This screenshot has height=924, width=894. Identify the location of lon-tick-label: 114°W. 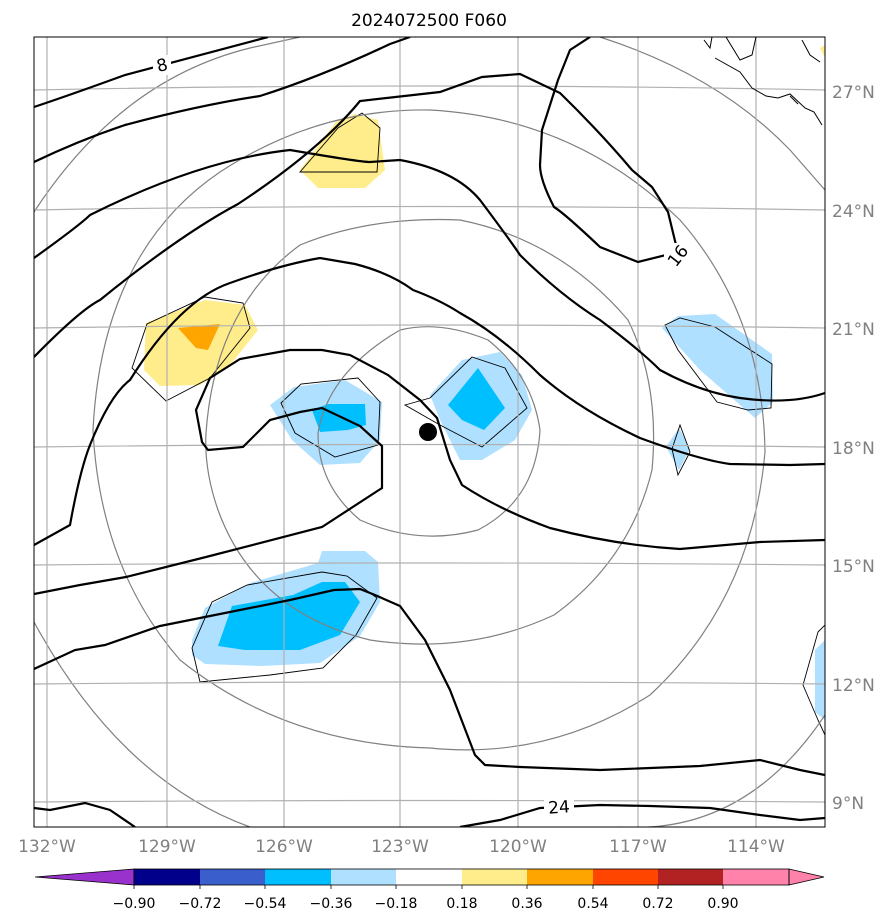
(756, 847).